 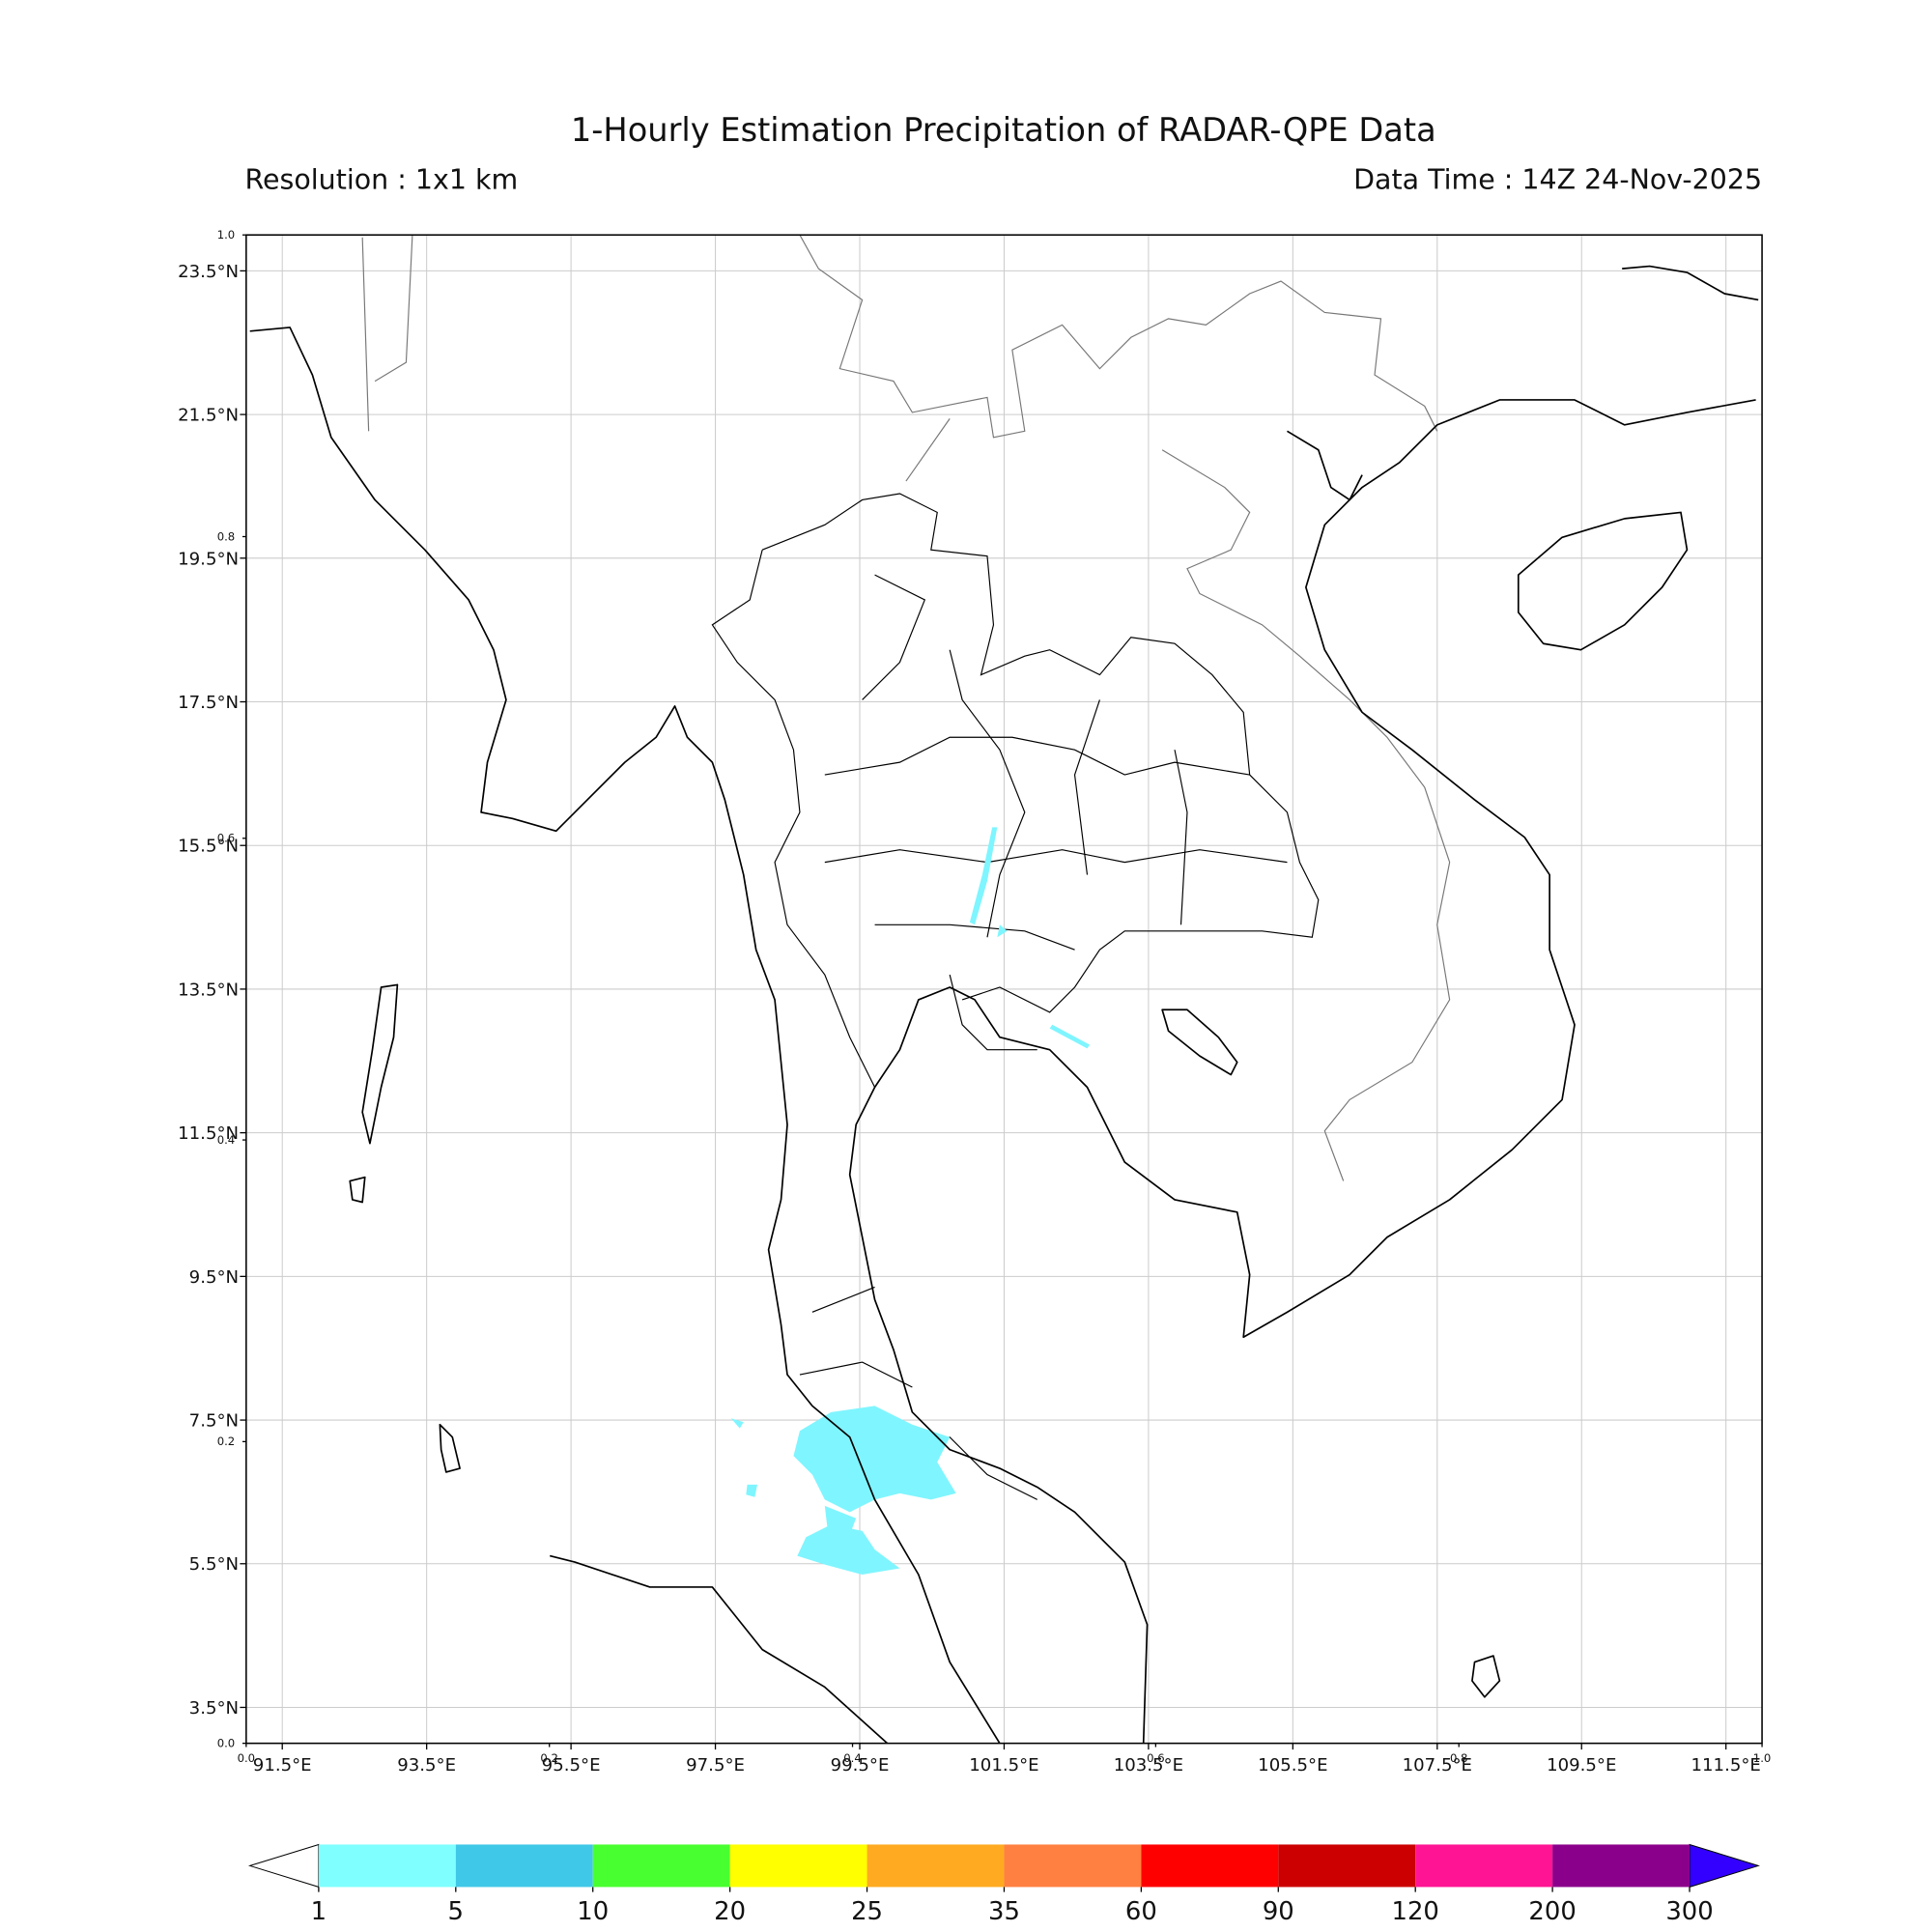 I want to click on lat-tick-label: 11.5°N, so click(x=208, y=1133).